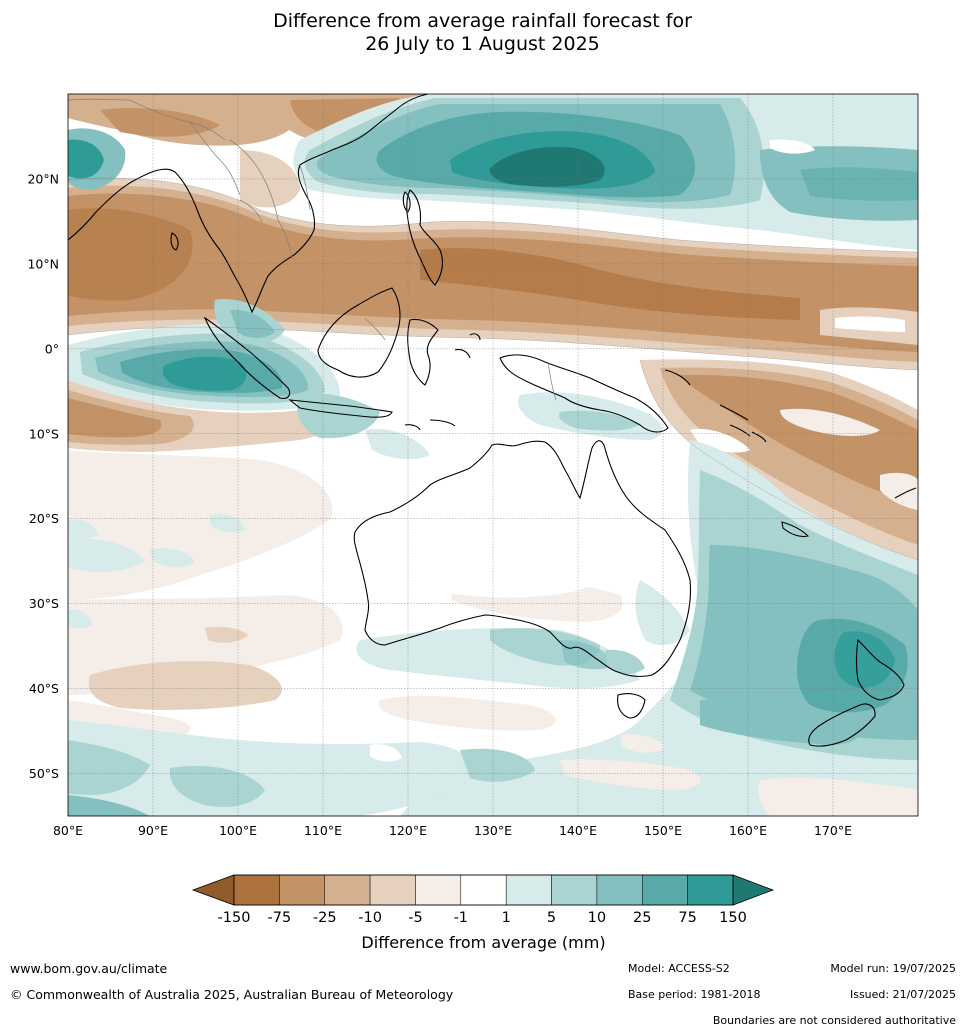 The image size is (965, 1035). I want to click on asia-coastline, so click(248, 204).